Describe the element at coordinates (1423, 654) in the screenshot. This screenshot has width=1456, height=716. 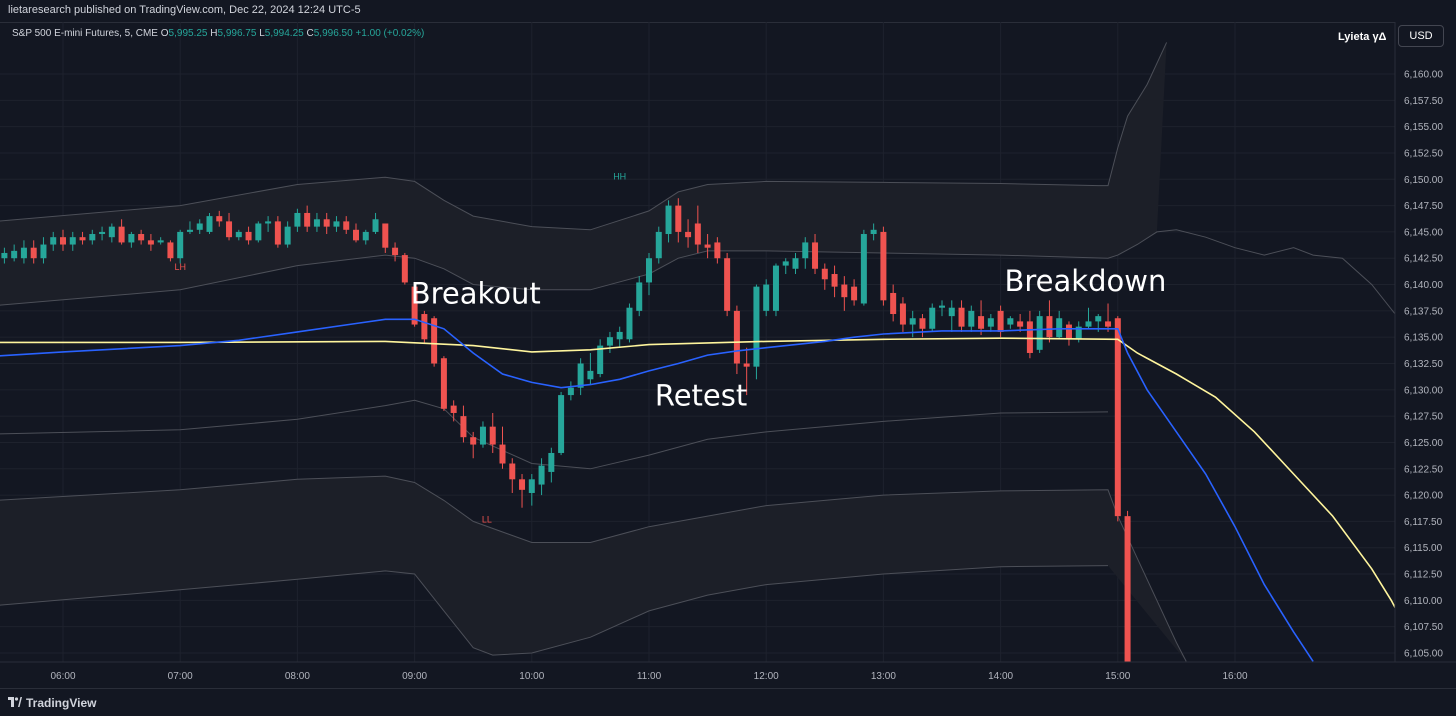
I see `y-tick-label: 6,105.00` at that location.